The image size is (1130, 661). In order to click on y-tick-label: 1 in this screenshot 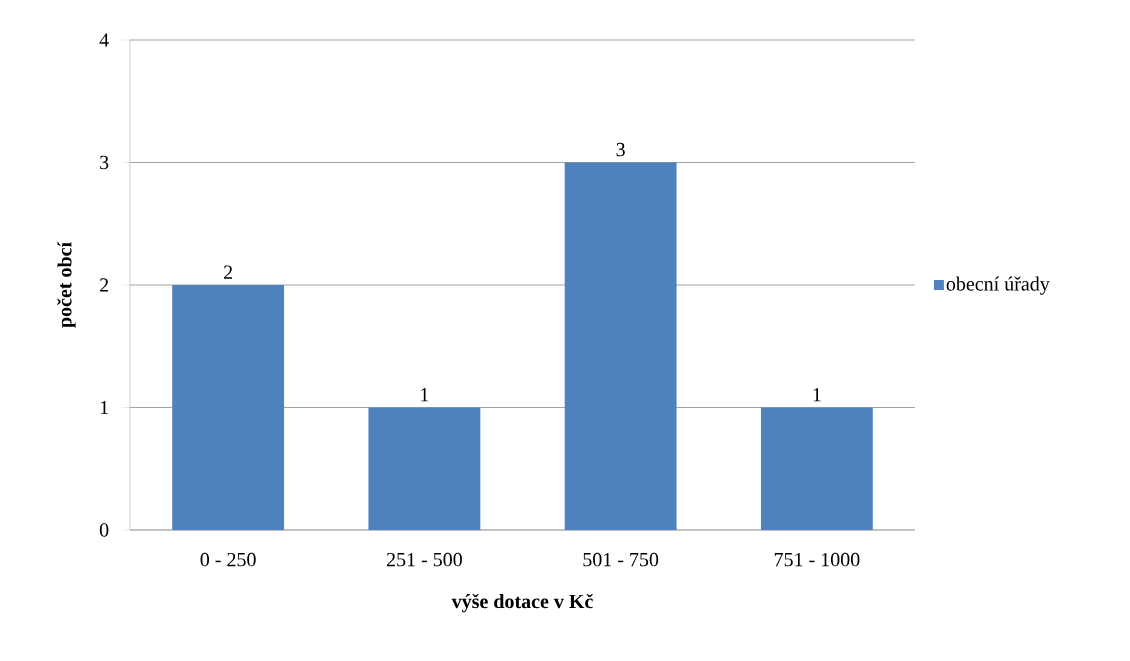, I will do `click(104, 407)`.